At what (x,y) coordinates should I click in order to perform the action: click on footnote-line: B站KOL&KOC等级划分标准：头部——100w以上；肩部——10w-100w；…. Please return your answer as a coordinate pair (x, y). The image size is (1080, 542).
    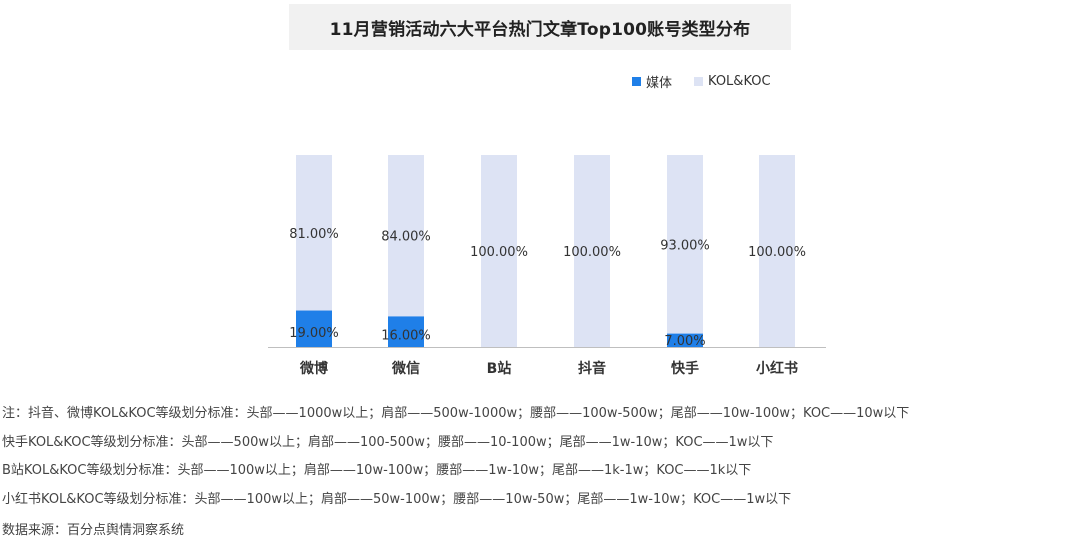
    Looking at the image, I should click on (377, 470).